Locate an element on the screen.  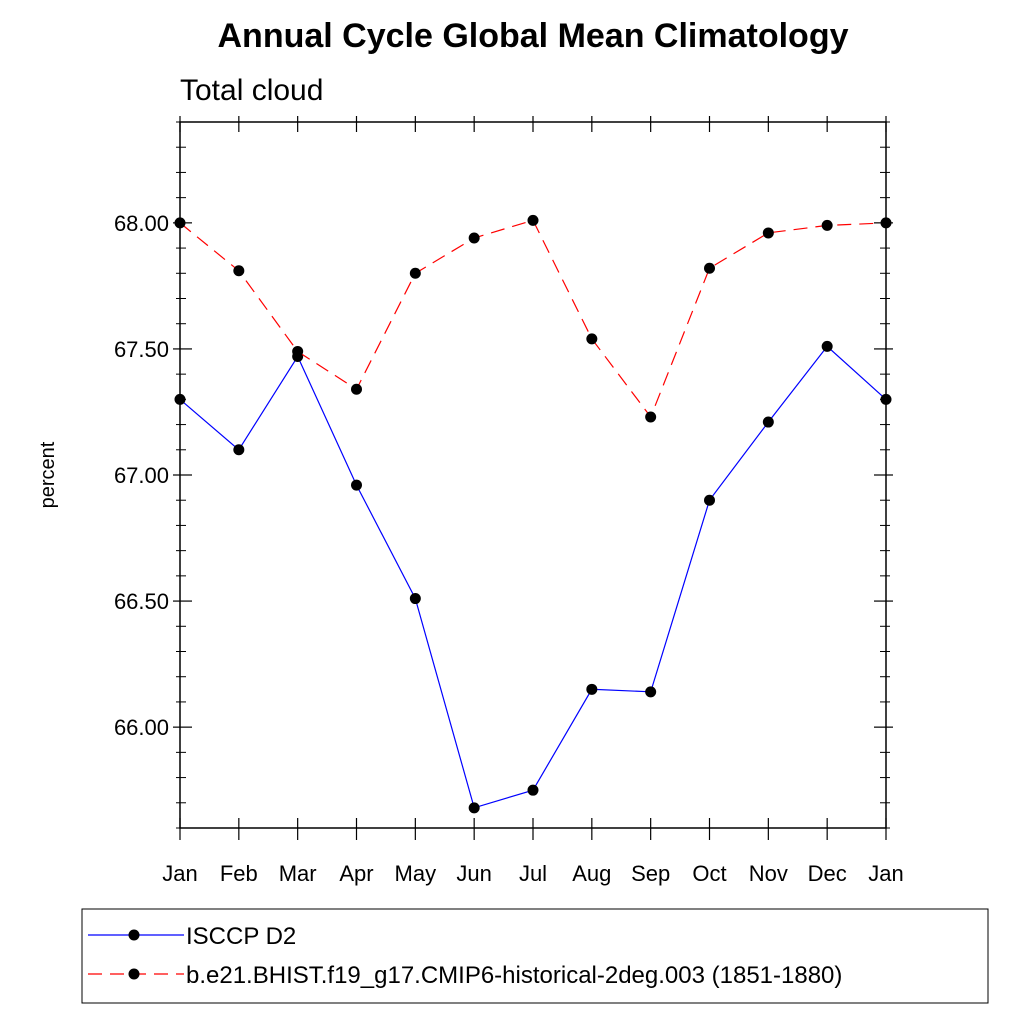
x-tick-label: Jun is located at coordinates (473, 873).